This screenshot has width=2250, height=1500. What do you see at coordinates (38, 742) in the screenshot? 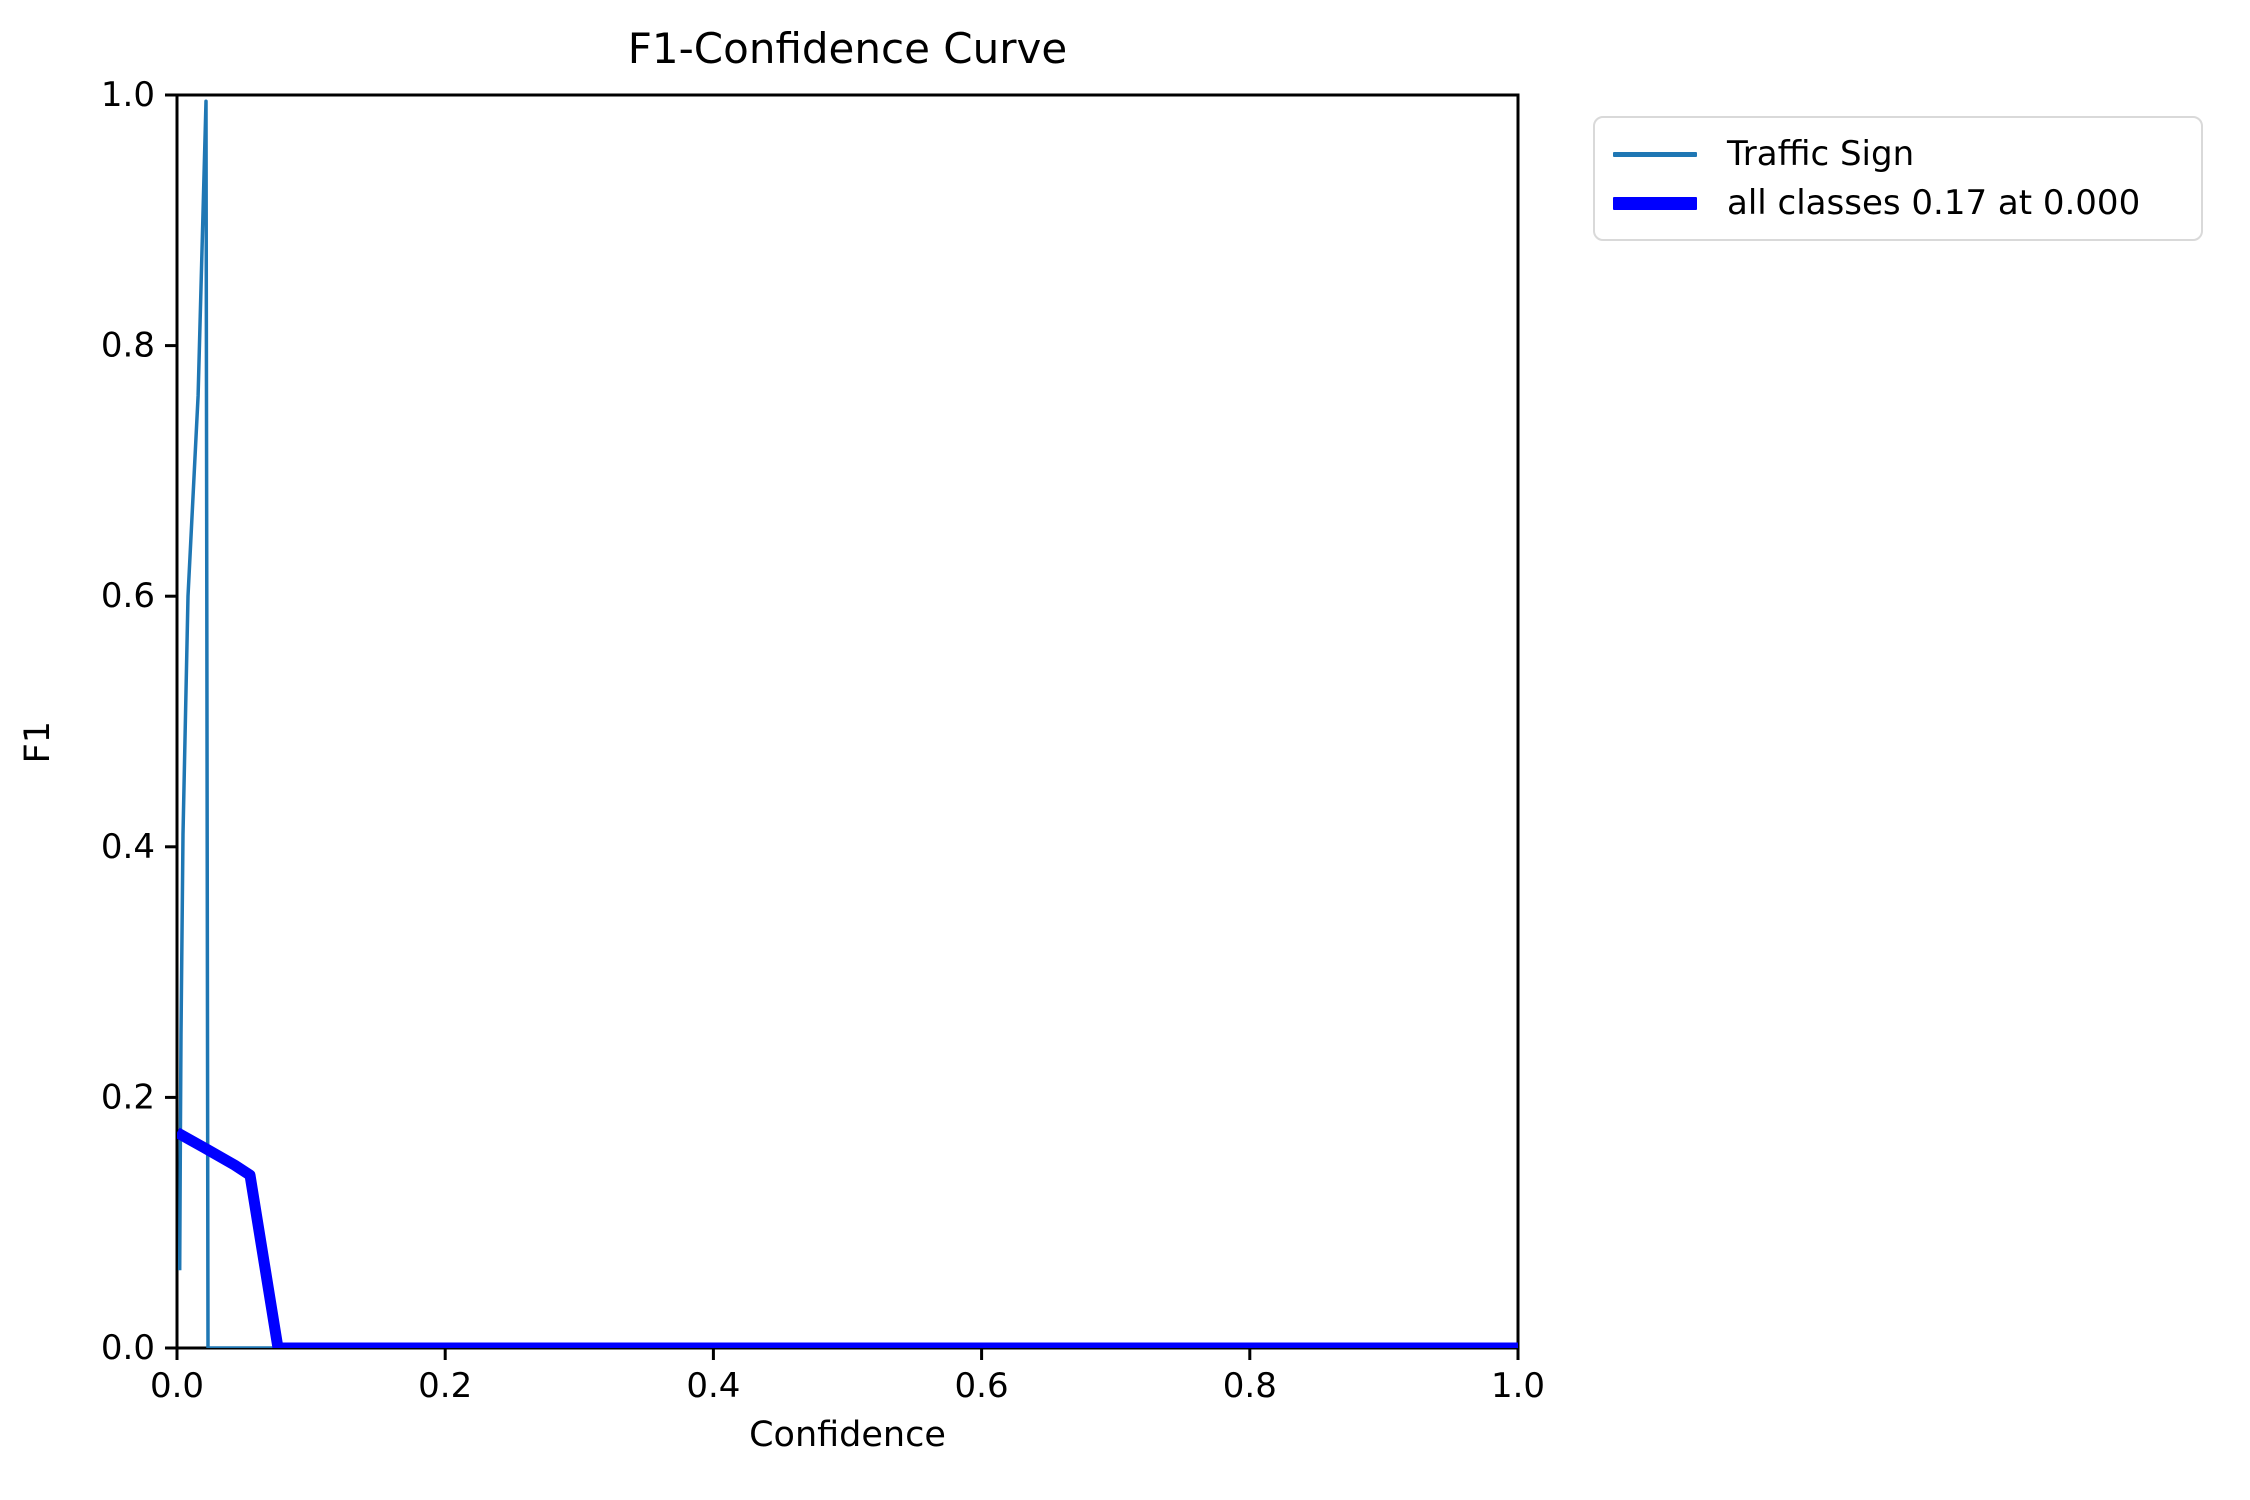
I see `y-axis-label-text: F1` at bounding box center [38, 742].